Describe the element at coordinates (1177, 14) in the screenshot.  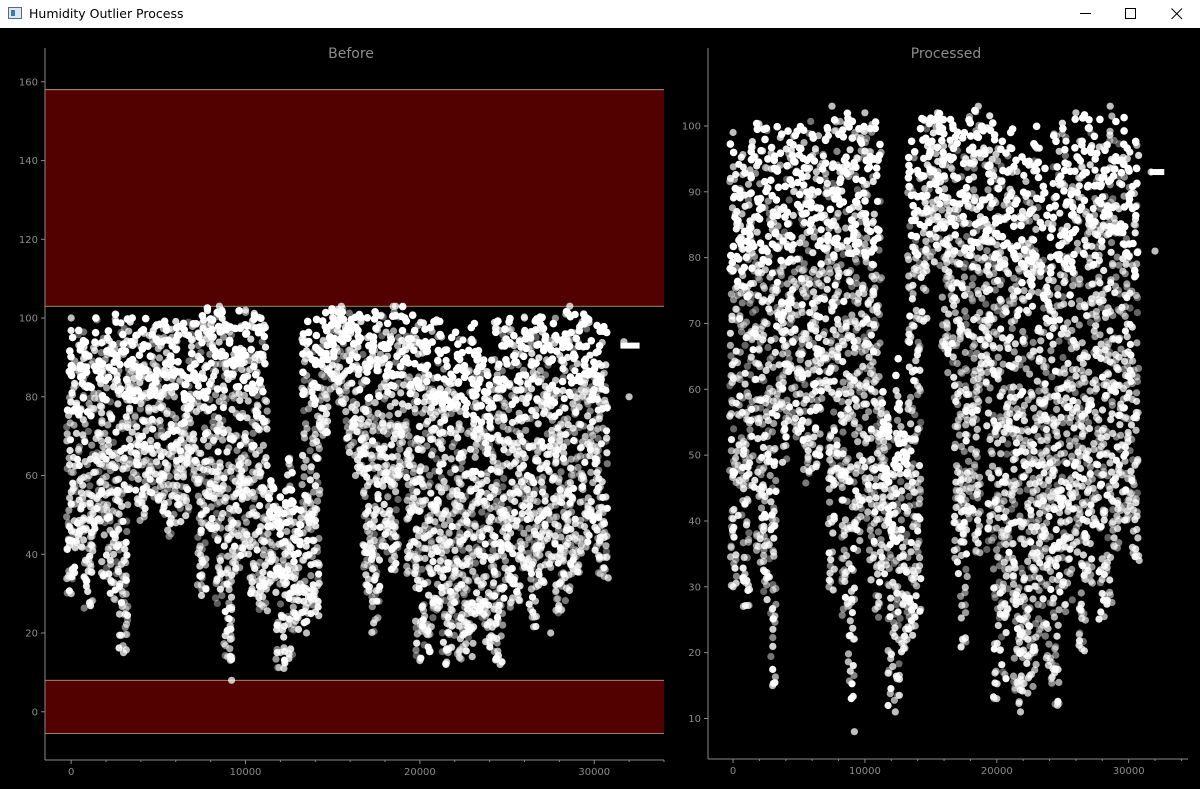
I see `close-button` at that location.